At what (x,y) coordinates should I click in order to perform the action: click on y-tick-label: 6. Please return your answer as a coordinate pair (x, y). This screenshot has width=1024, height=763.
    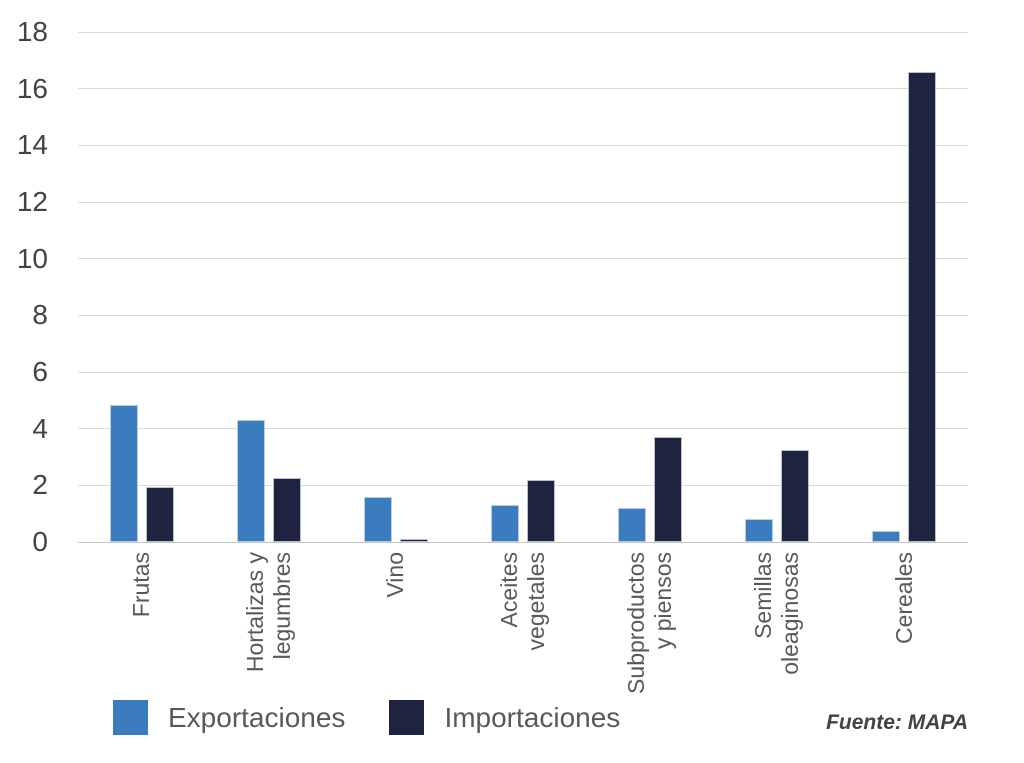
    Looking at the image, I should click on (40, 371).